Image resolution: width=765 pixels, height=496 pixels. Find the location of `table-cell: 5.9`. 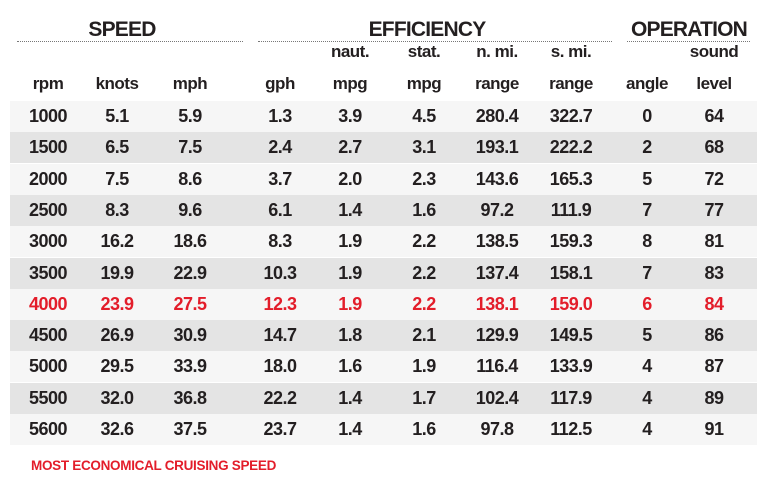

table-cell: 5.9 is located at coordinates (190, 116).